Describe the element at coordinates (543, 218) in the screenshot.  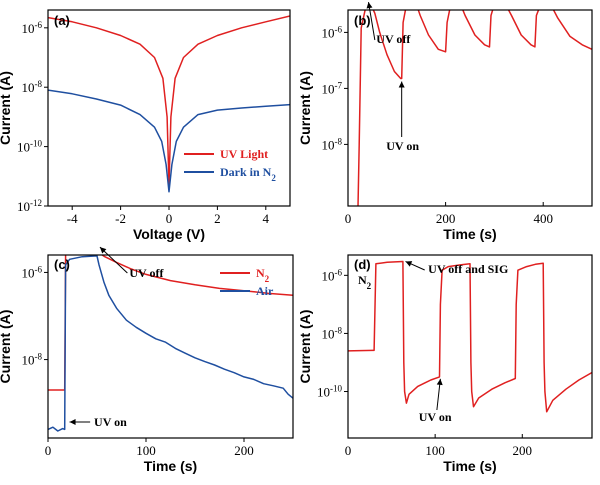
I see `x-tick-label: 400` at that location.